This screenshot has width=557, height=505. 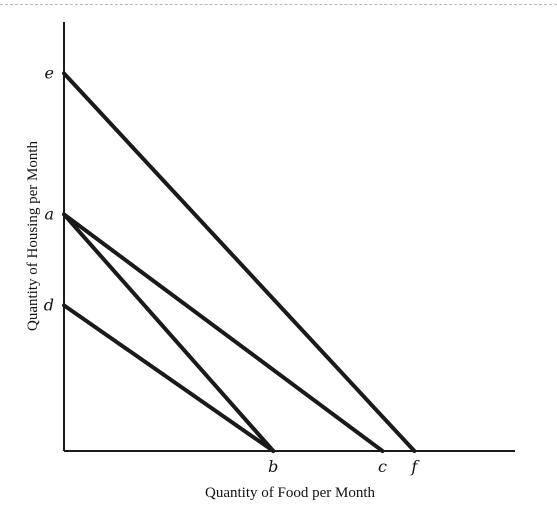 What do you see at coordinates (33, 236) in the screenshot?
I see `y-axis-title: Quantity of Housing per Month` at bounding box center [33, 236].